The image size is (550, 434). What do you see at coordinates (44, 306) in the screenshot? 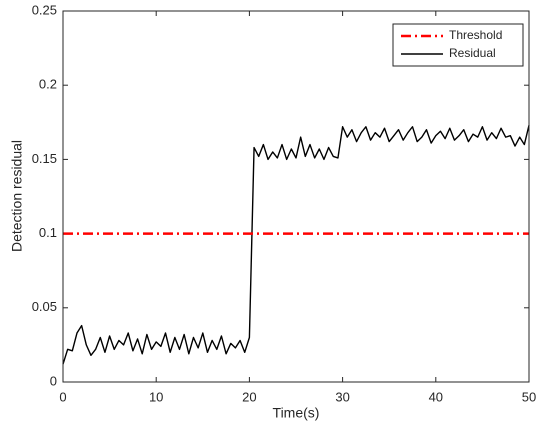
I see `y-tick-label: 0.05` at bounding box center [44, 306].